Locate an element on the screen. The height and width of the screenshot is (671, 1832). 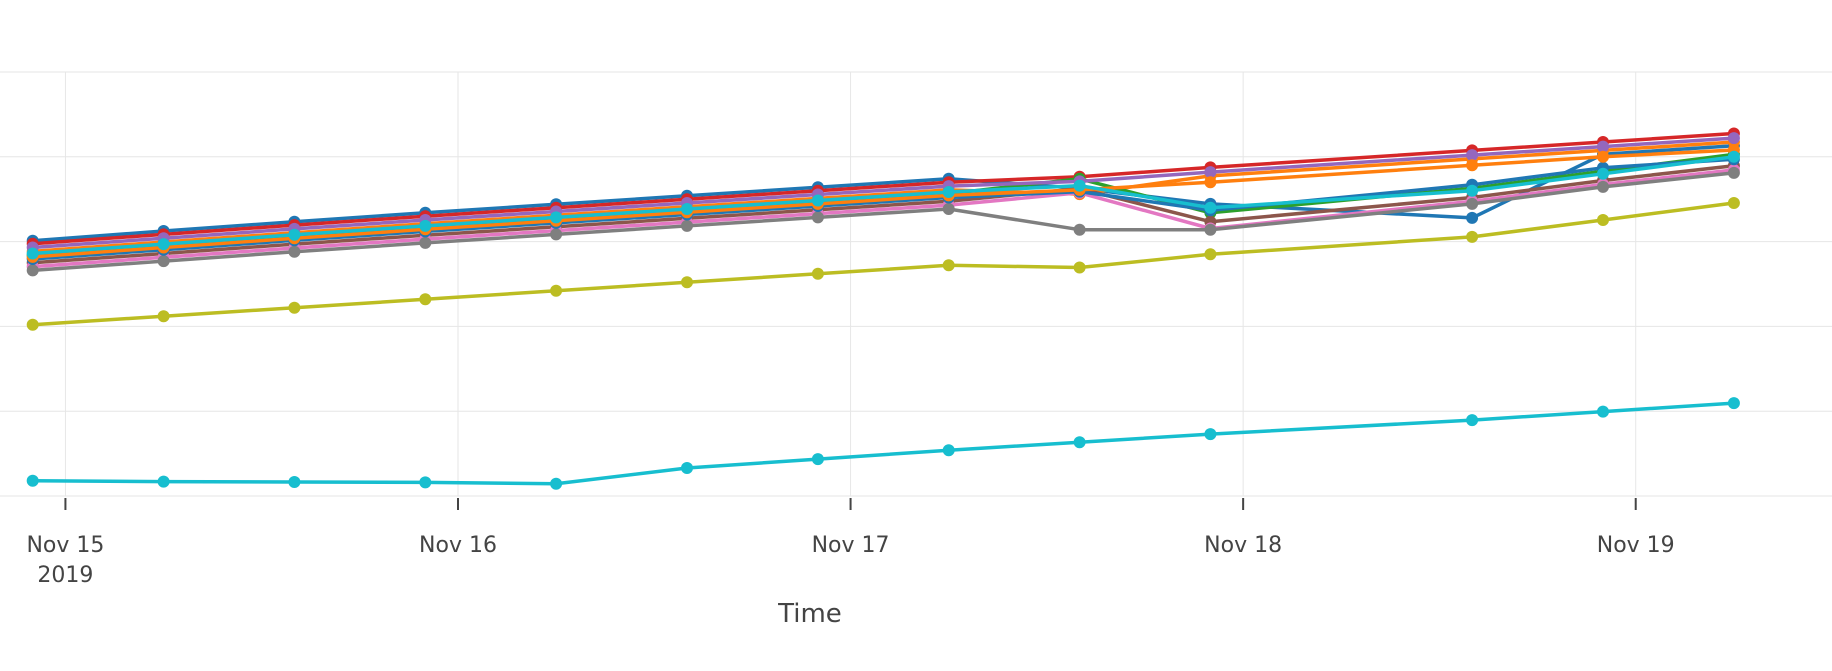
x-axis-title: Time is located at coordinates (809, 614).